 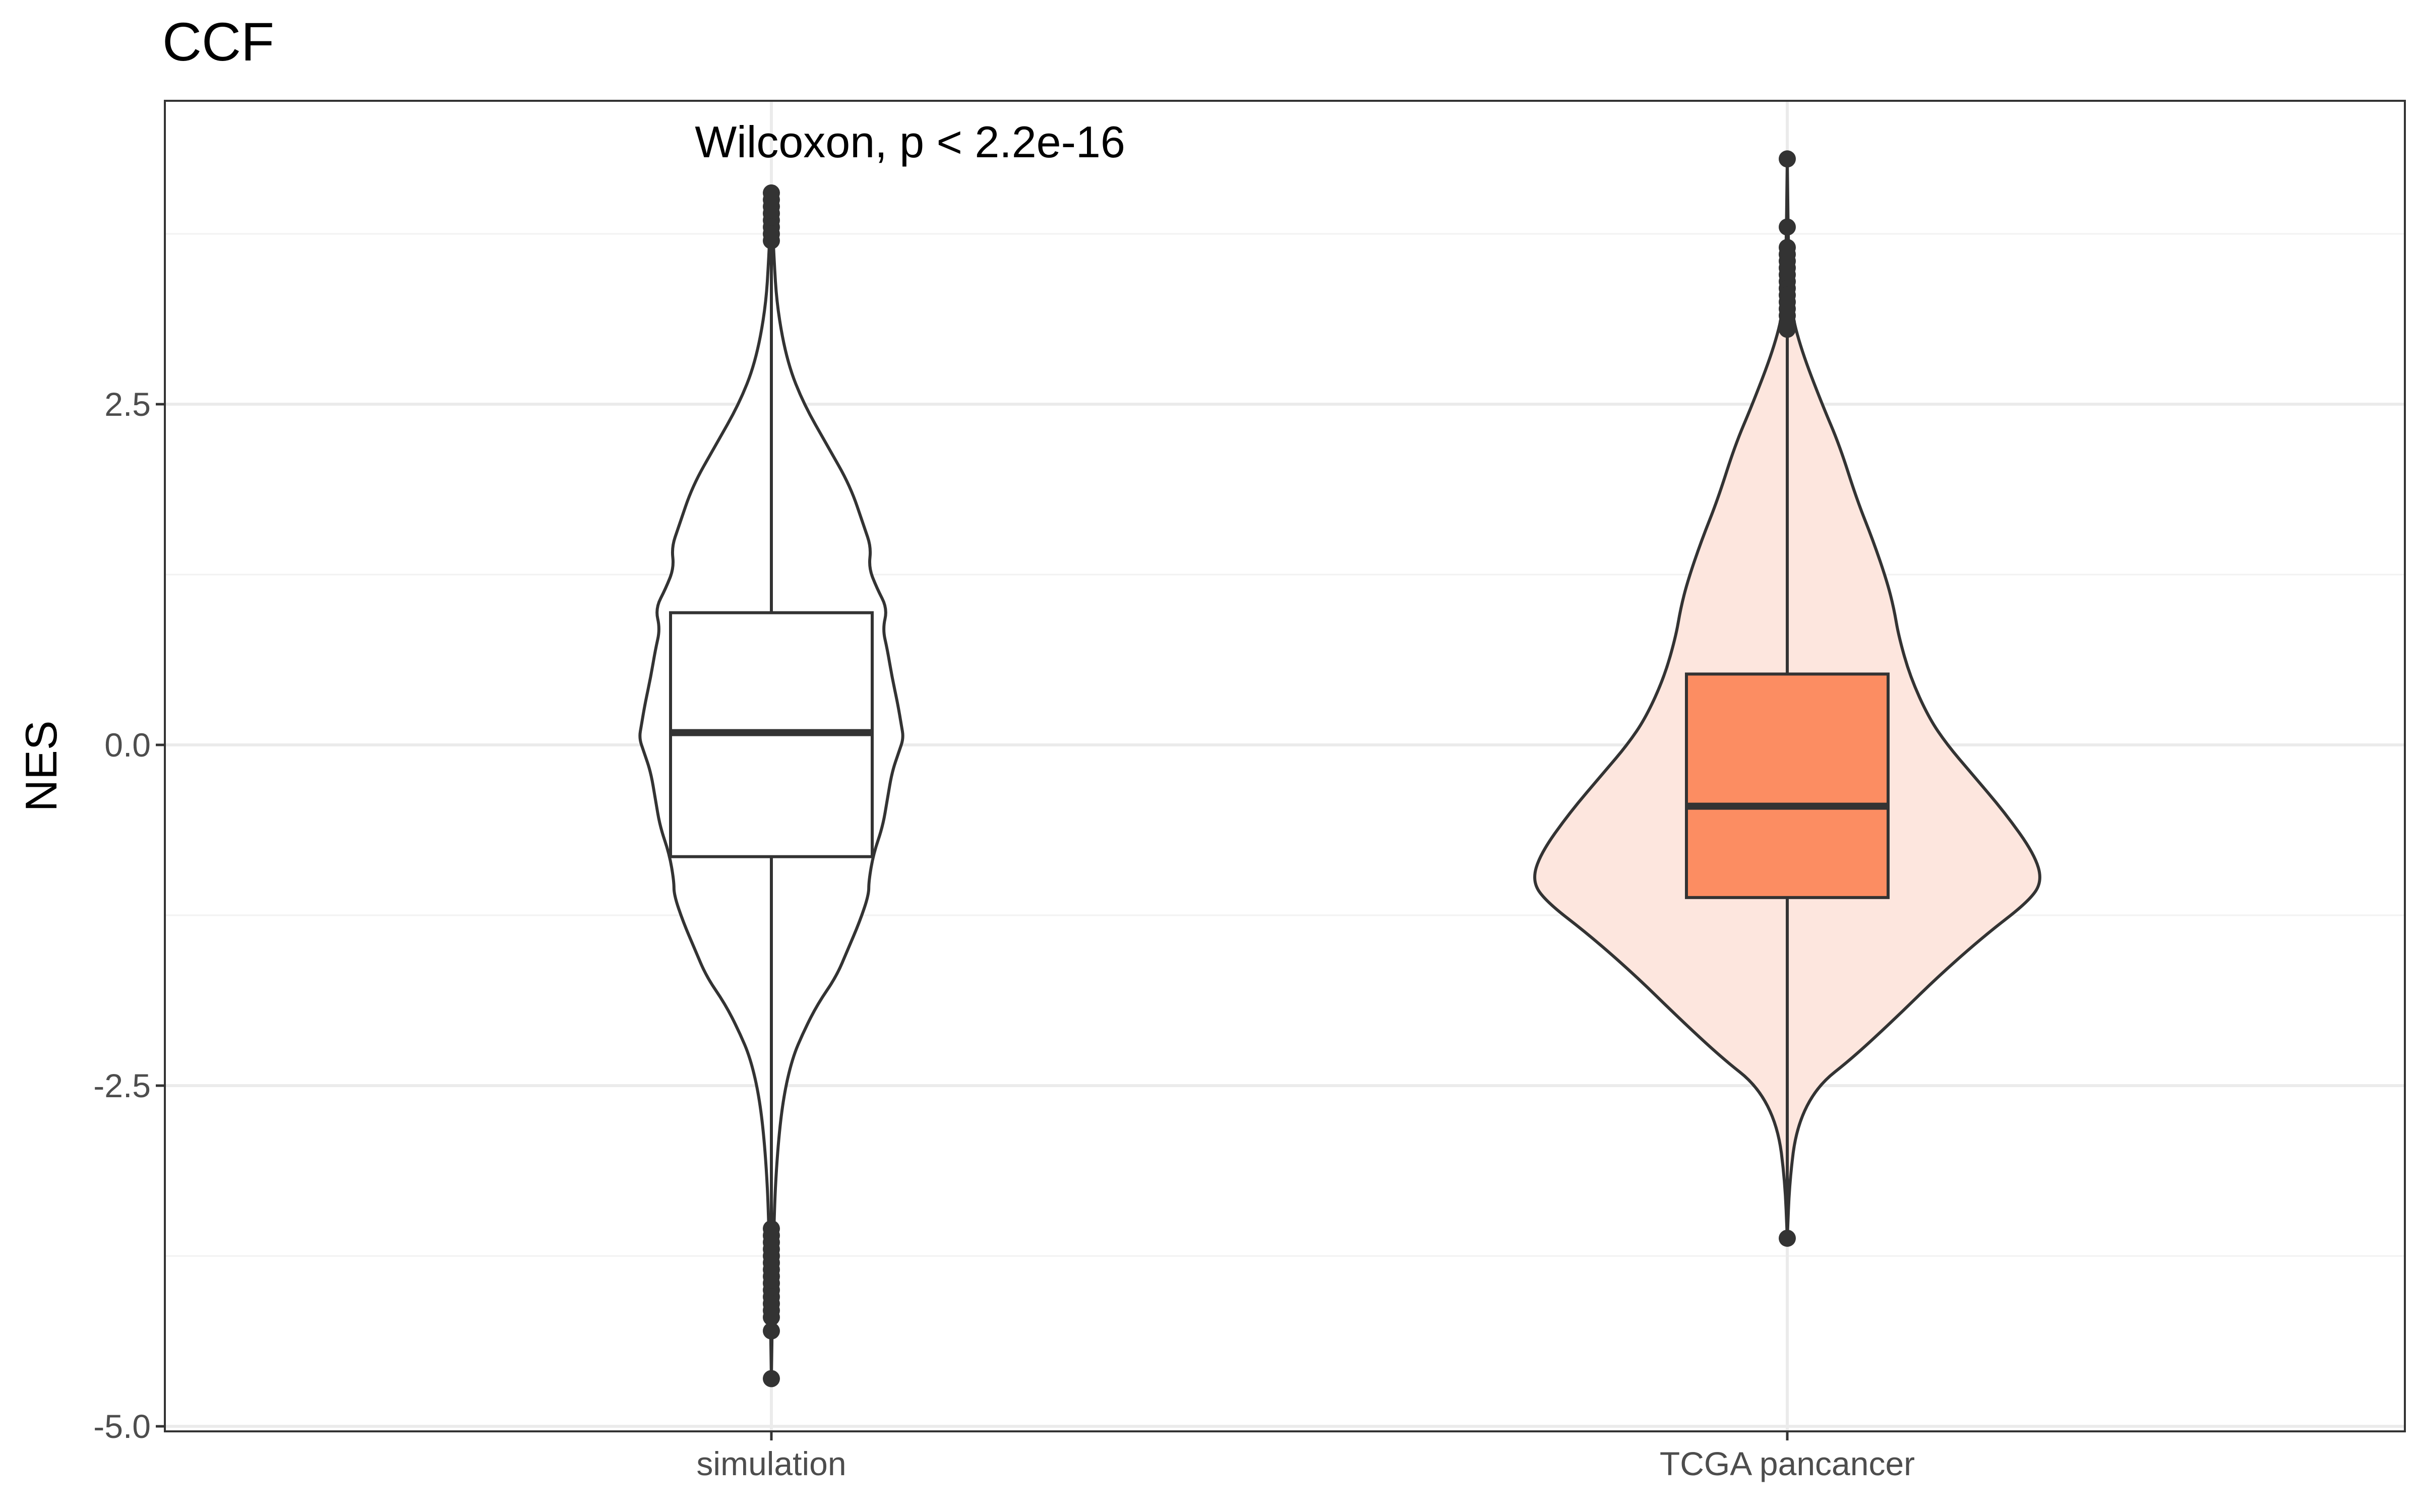 I want to click on x-axis-ticks: simulation TCGA pancancer, so click(x=1305, y=1456).